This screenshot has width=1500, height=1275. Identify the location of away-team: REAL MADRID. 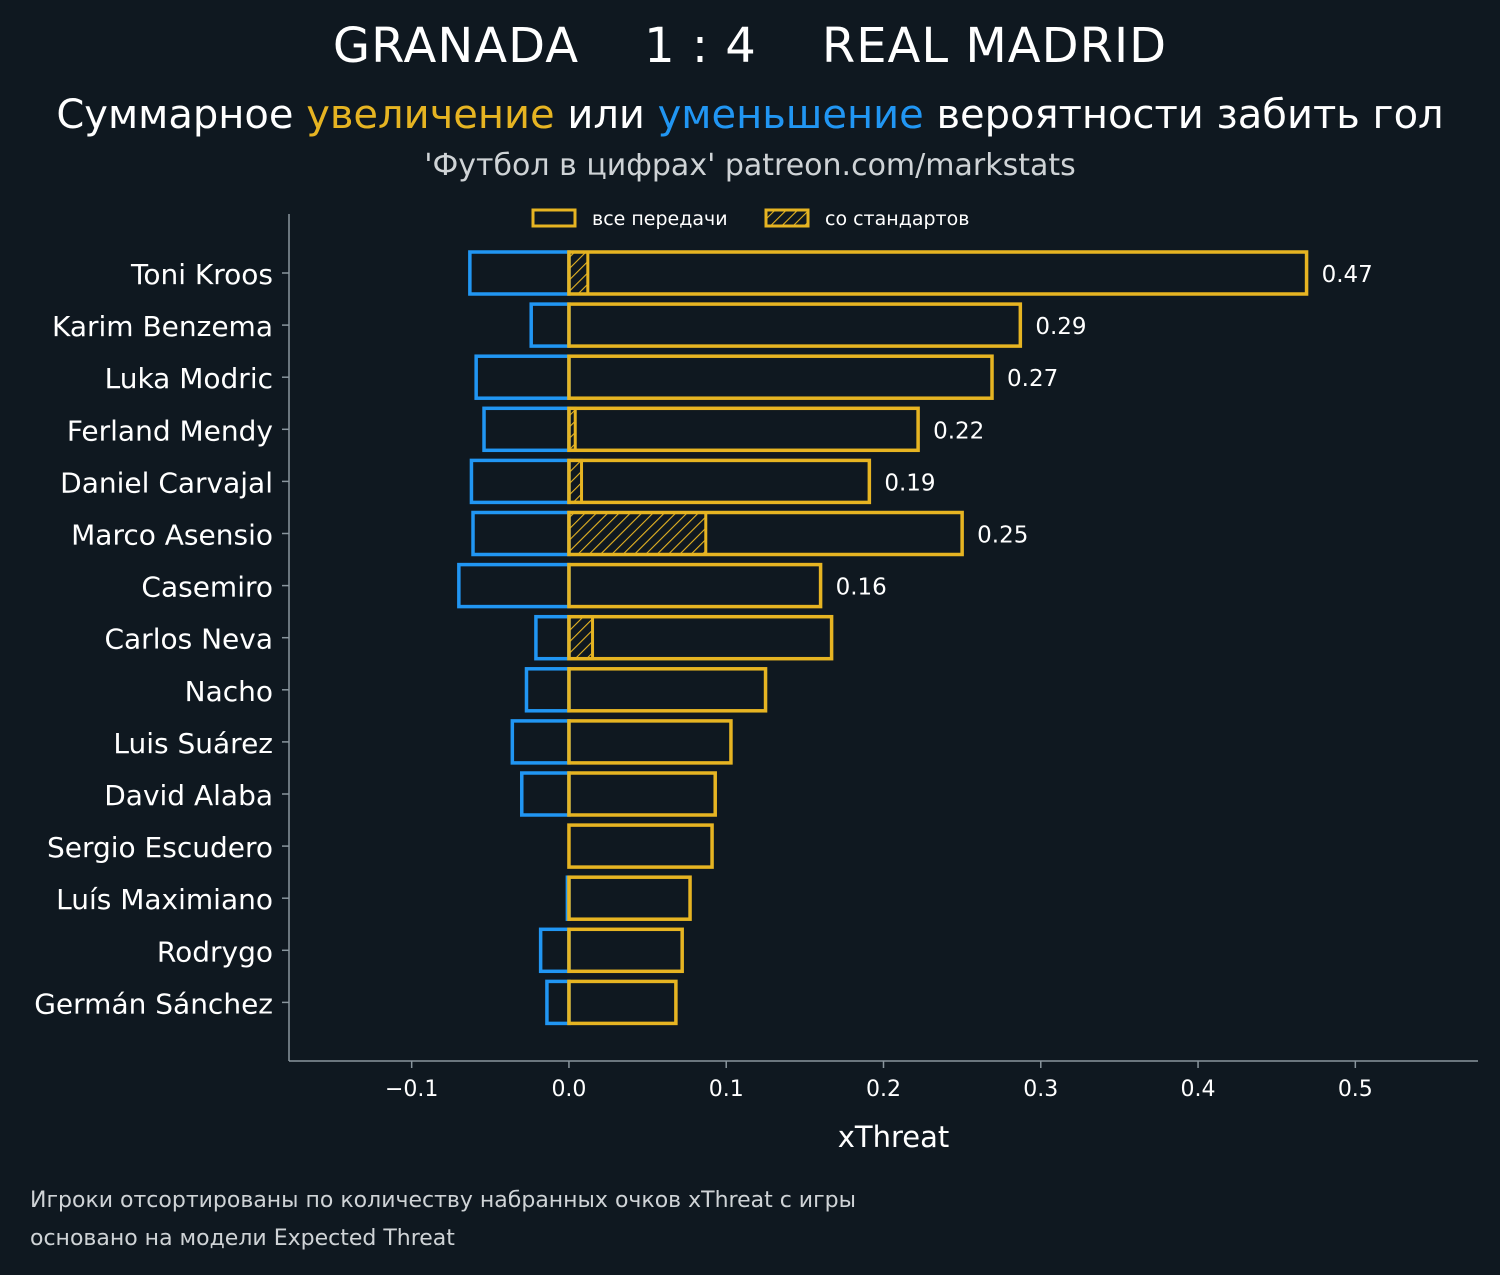
(994, 46).